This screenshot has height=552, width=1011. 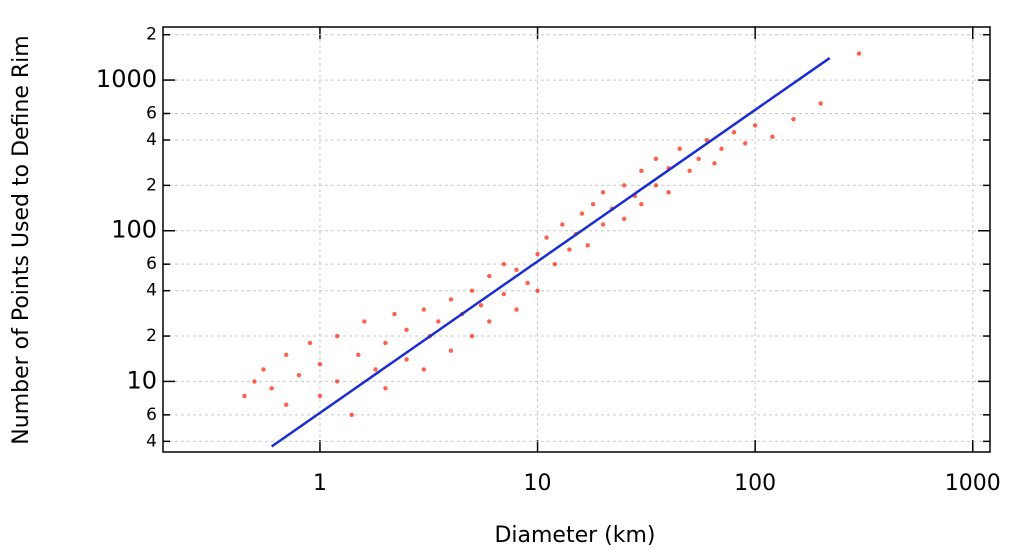 I want to click on x-axis-label: Diameter (km), so click(x=574, y=535).